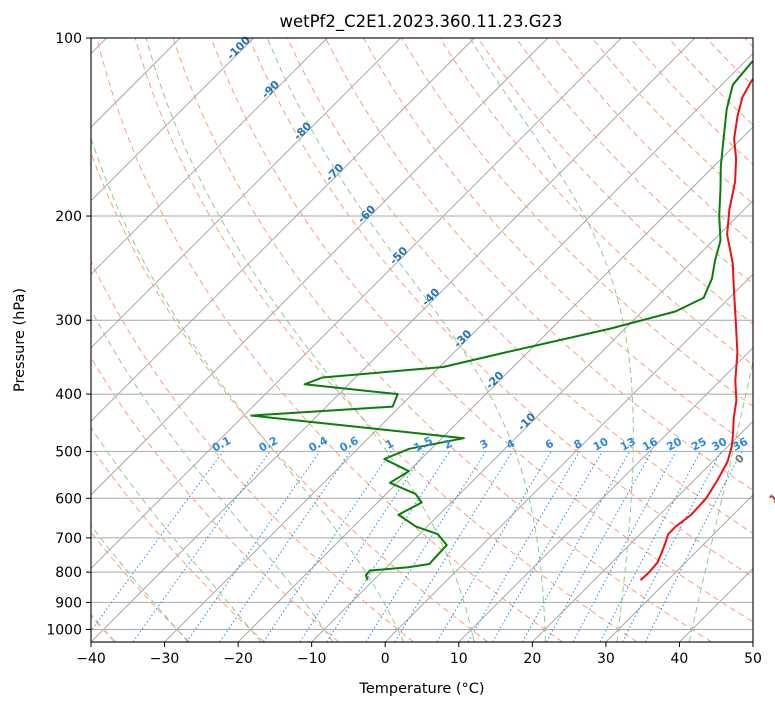 The image size is (775, 708). Describe the element at coordinates (720, 444) in the screenshot. I see `mixing-ratio-label: 30` at that location.